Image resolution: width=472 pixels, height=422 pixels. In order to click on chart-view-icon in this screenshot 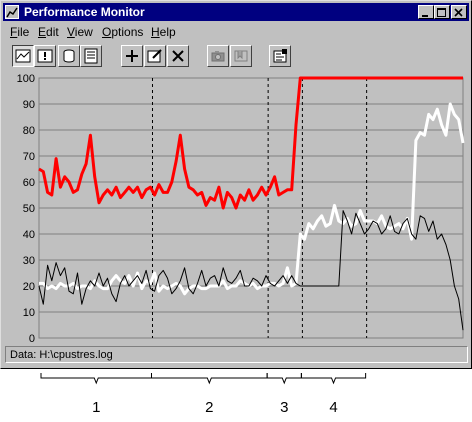, I will do `click(23, 56)`.